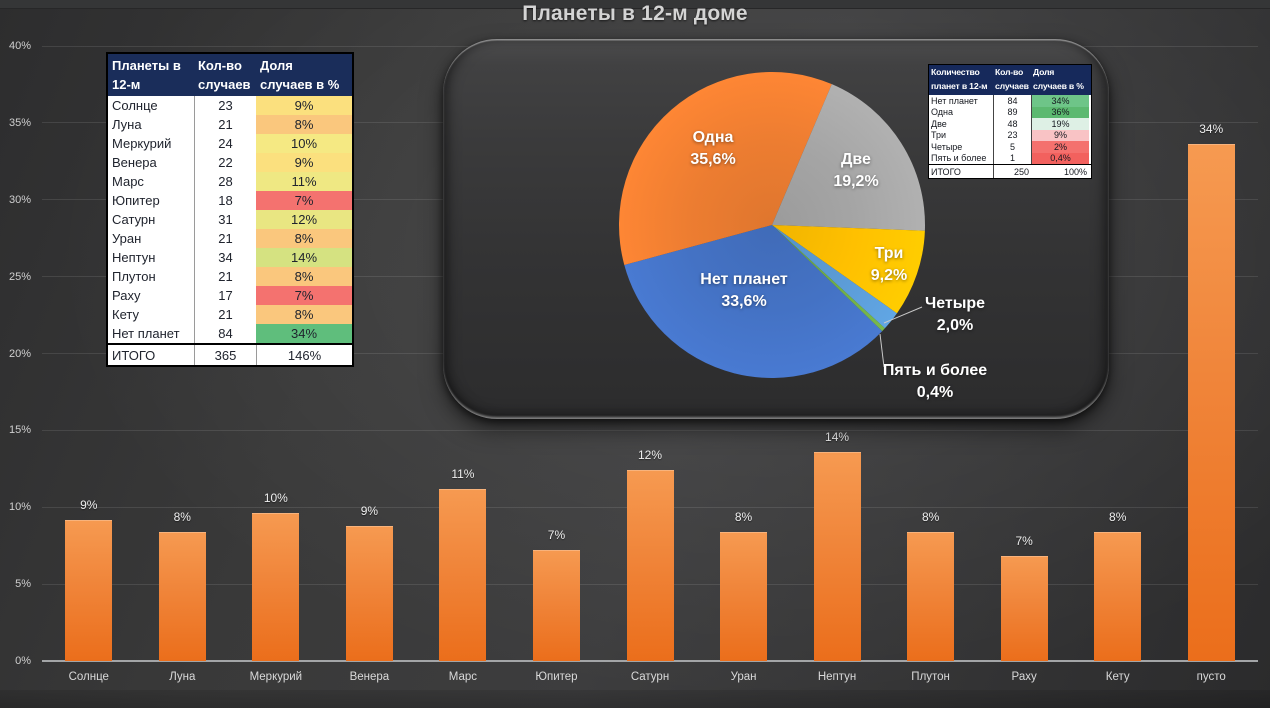  I want to click on cell-count: 23, so click(1012, 135).